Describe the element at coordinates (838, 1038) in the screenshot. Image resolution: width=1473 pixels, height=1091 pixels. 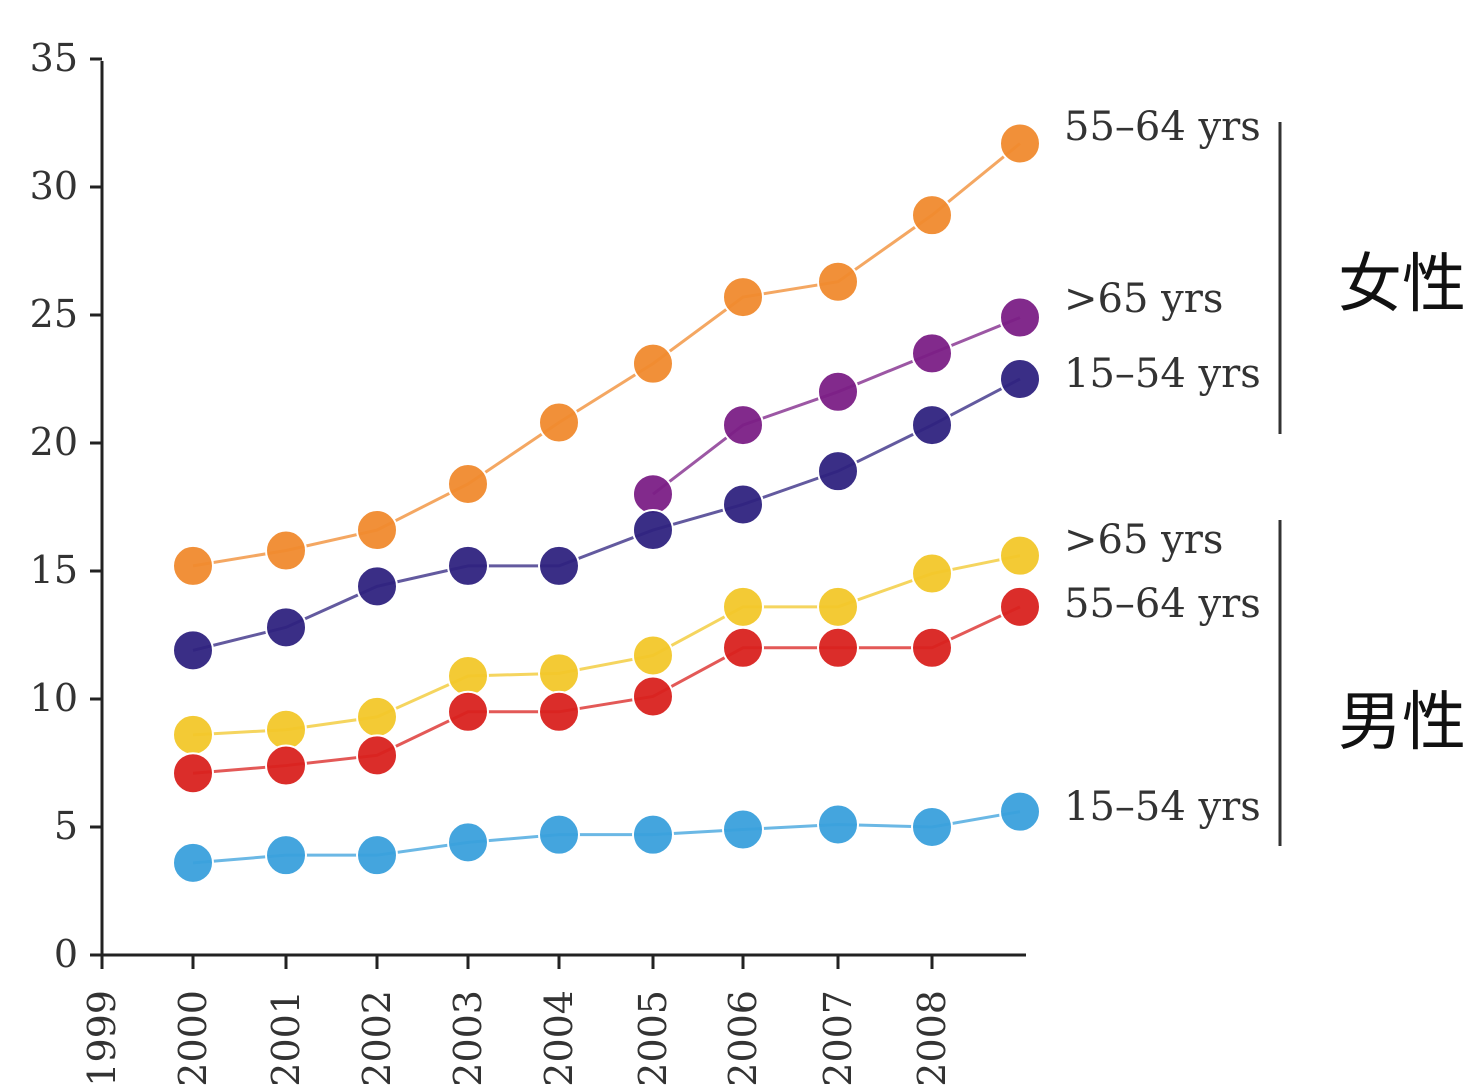
I see `x-tick-label: 2007` at that location.